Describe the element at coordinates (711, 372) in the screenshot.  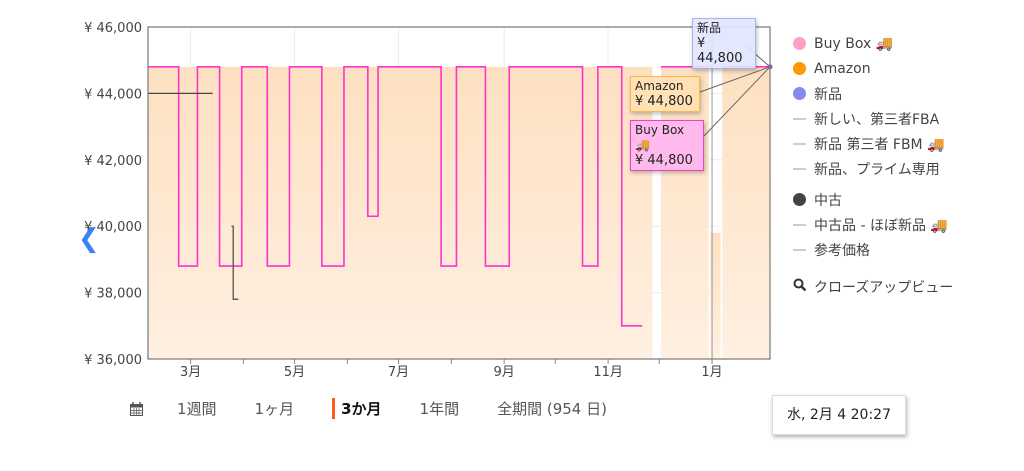
I see `x-tick-label: 1月` at that location.